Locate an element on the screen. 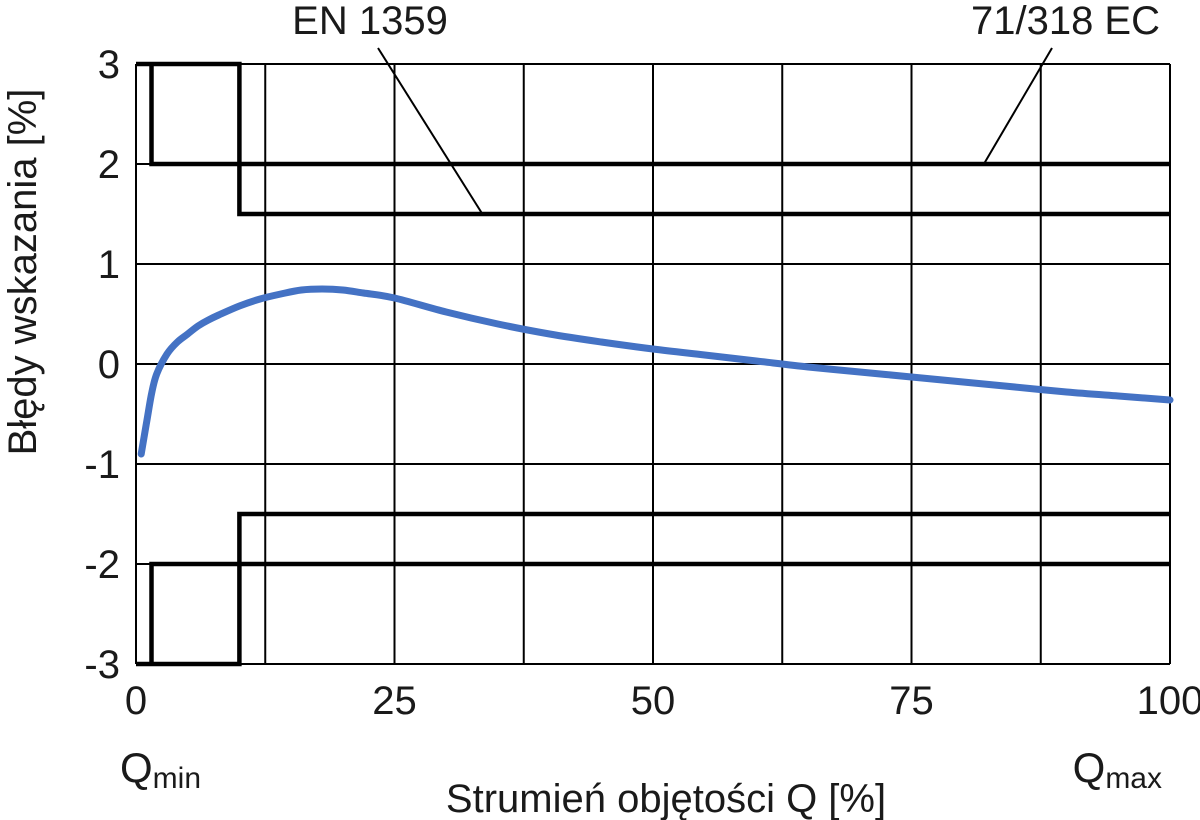  y-tick-label: 2 is located at coordinates (109, 165).